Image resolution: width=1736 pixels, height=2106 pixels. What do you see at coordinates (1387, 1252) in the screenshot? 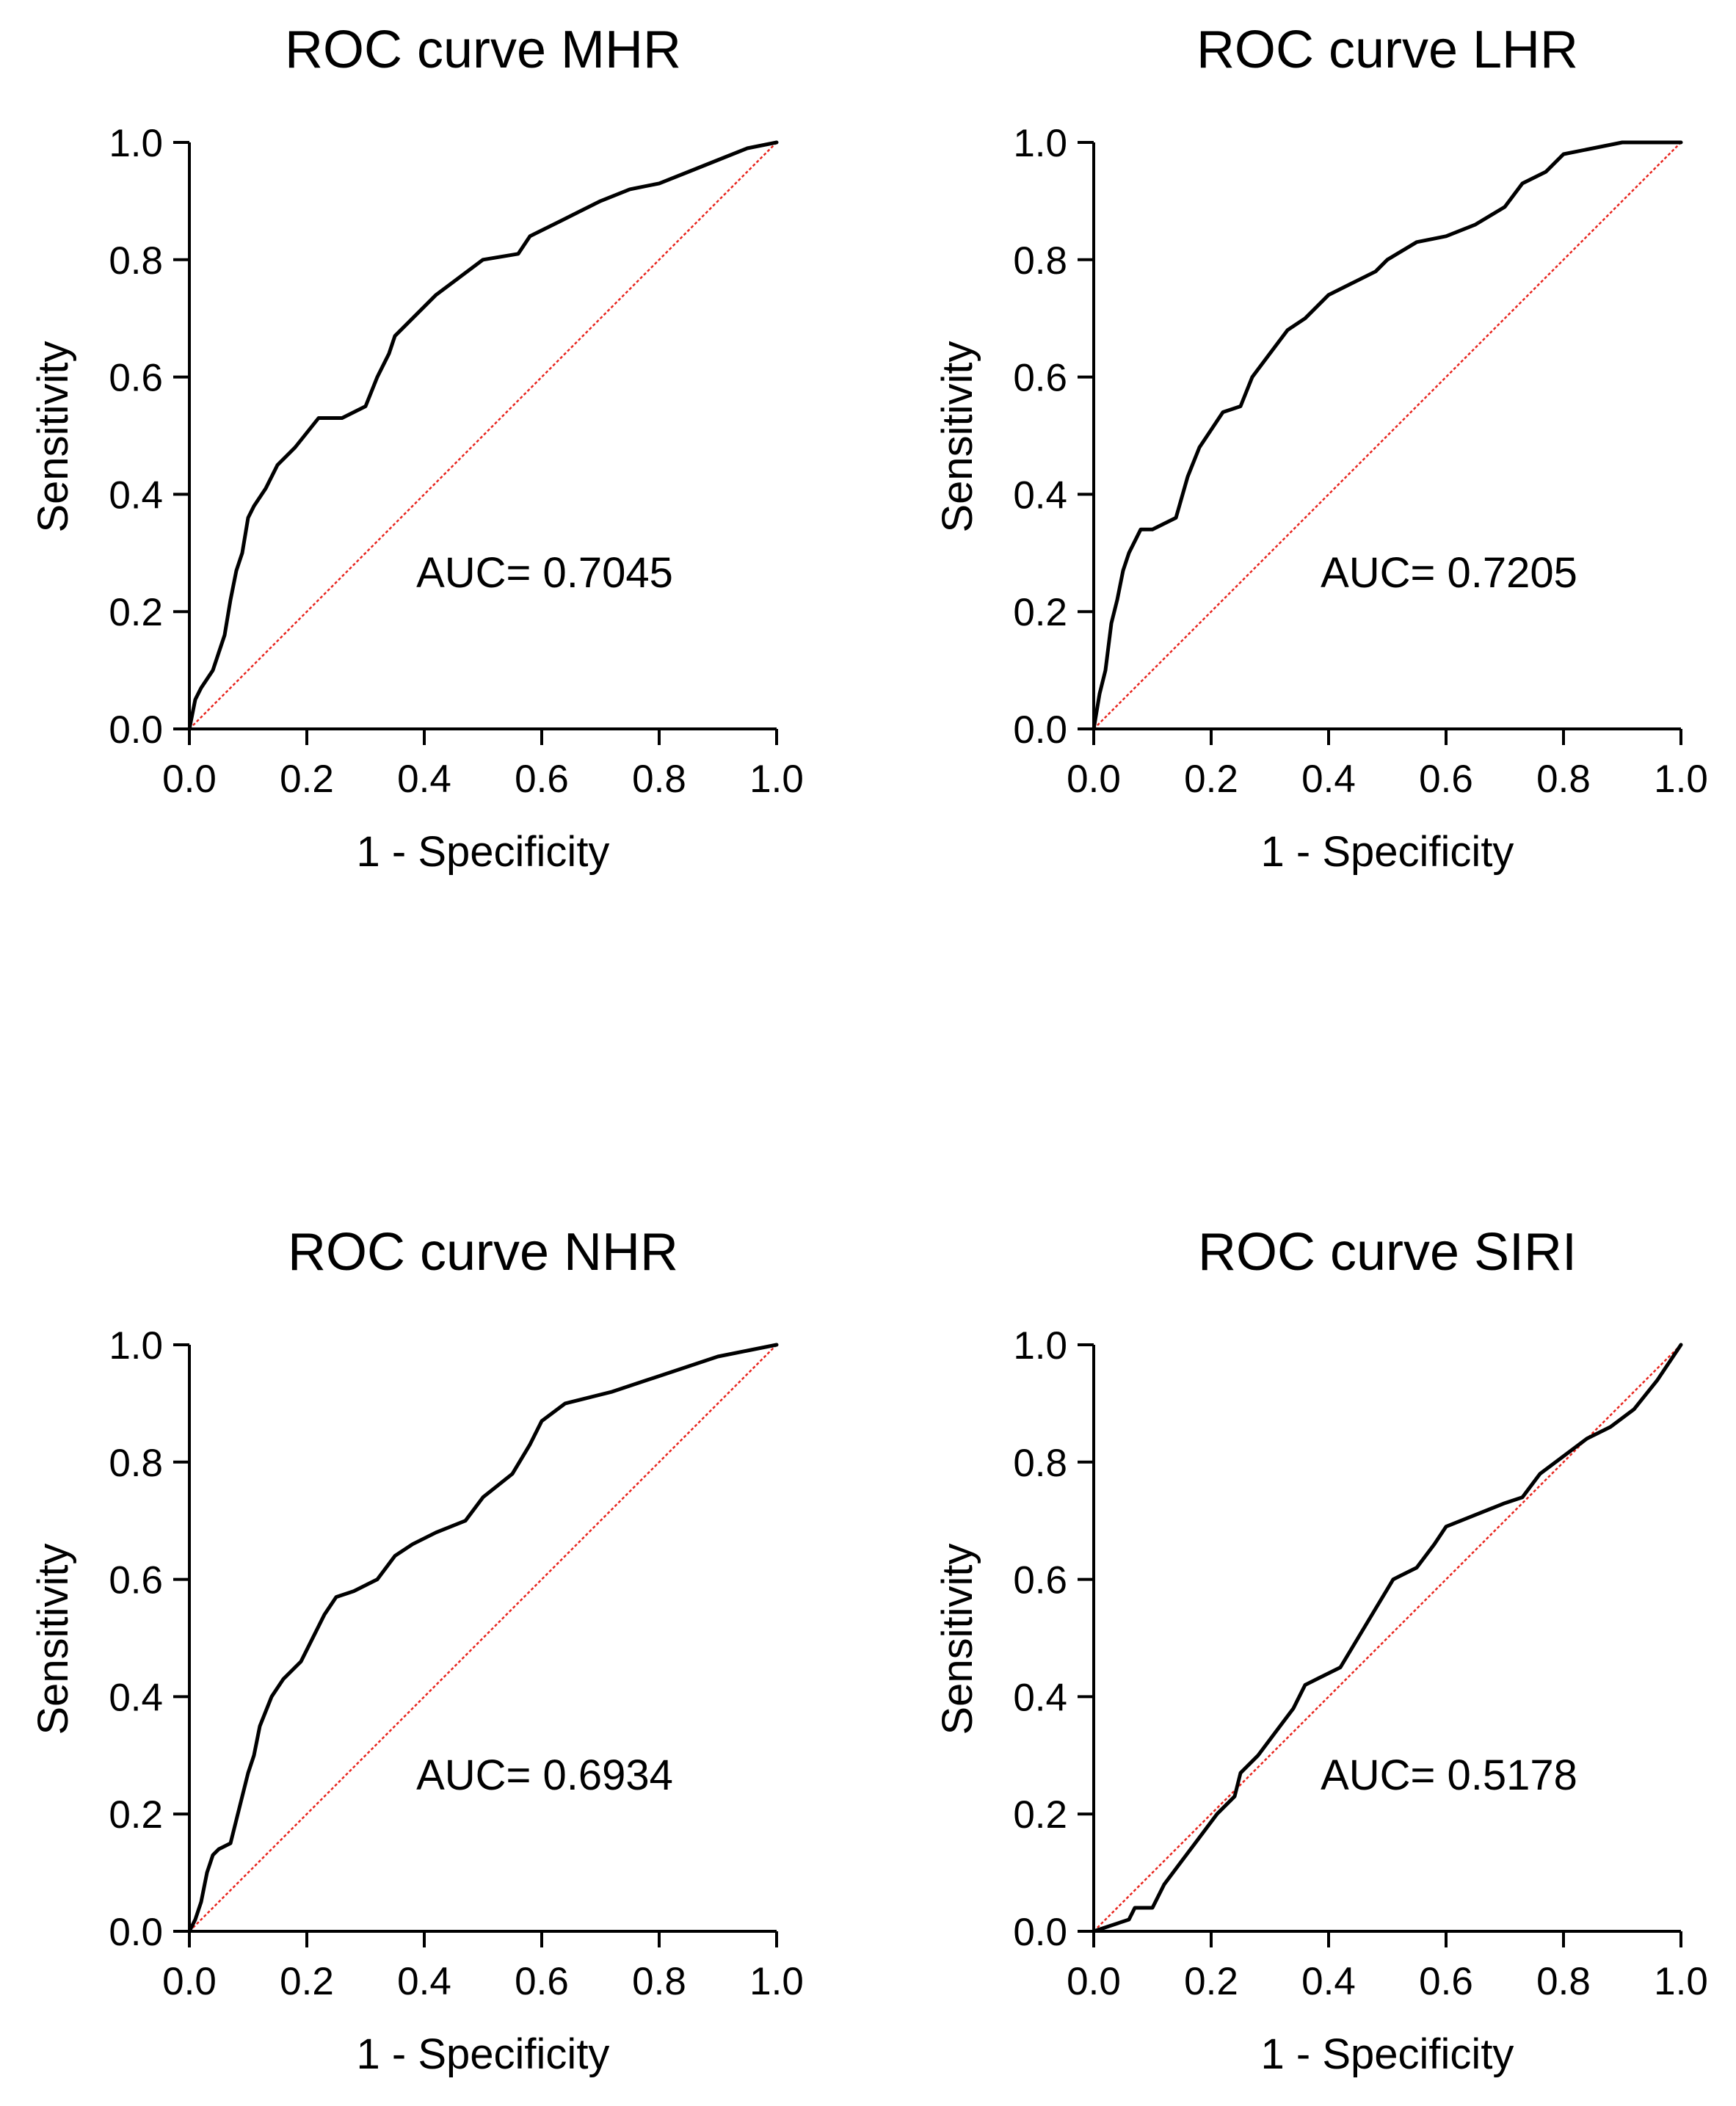
I see `chart-title: ROC curve SIRI` at bounding box center [1387, 1252].